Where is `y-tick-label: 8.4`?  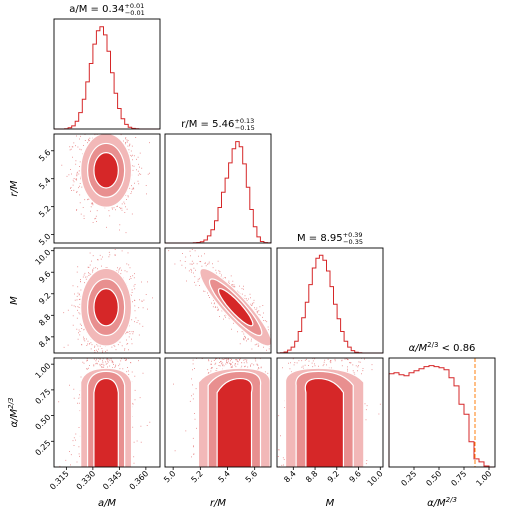 y-tick-label: 8.4 is located at coordinates (44, 341).